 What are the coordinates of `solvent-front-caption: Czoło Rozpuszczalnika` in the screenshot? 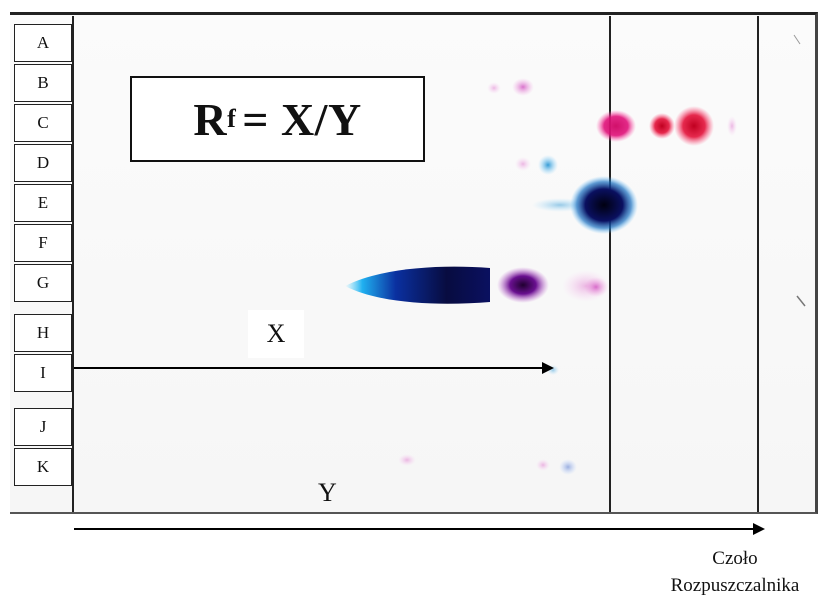 It's located at (734, 572).